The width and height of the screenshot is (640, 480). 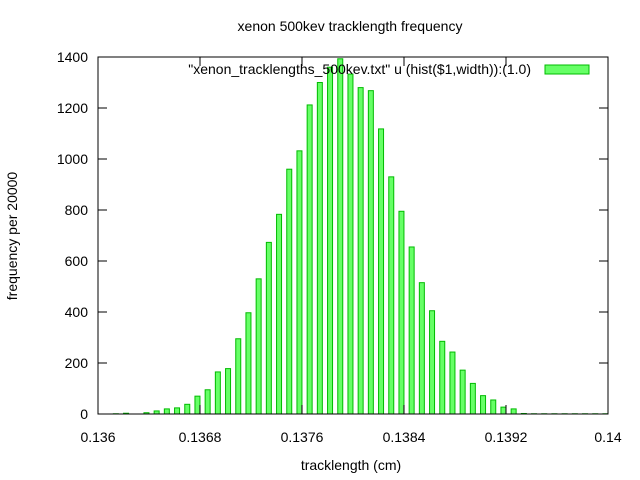 What do you see at coordinates (200, 437) in the screenshot?
I see `x-tick-label: 0.1368` at bounding box center [200, 437].